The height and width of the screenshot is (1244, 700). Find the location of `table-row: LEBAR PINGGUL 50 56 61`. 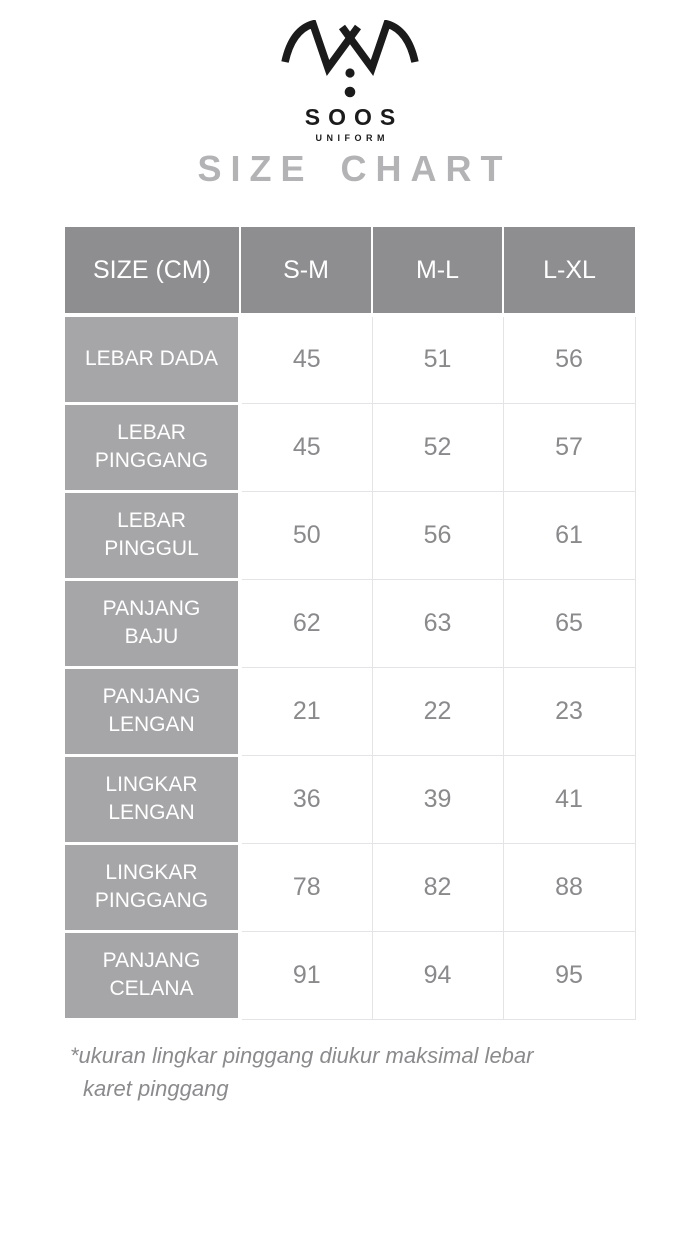

table-row: LEBAR PINGGUL 50 56 61 is located at coordinates (350, 535).